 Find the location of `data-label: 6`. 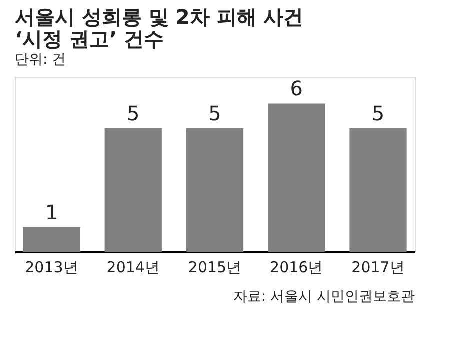

data-label: 6 is located at coordinates (296, 88).